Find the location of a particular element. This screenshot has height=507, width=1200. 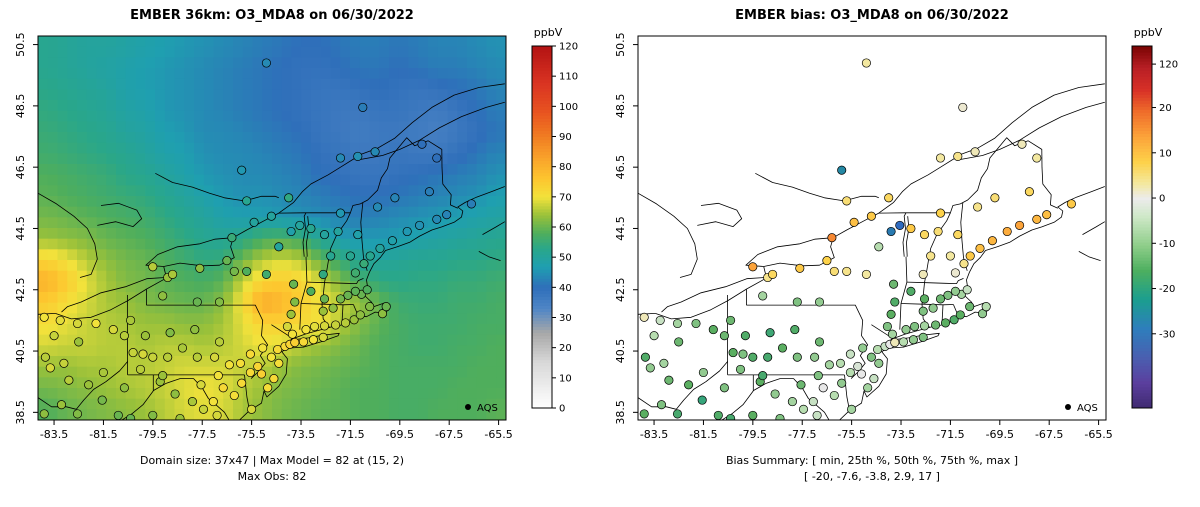

bias-panel-title: EMBER bias: O3_MDA8 on 06/30/2022 is located at coordinates (872, 15).